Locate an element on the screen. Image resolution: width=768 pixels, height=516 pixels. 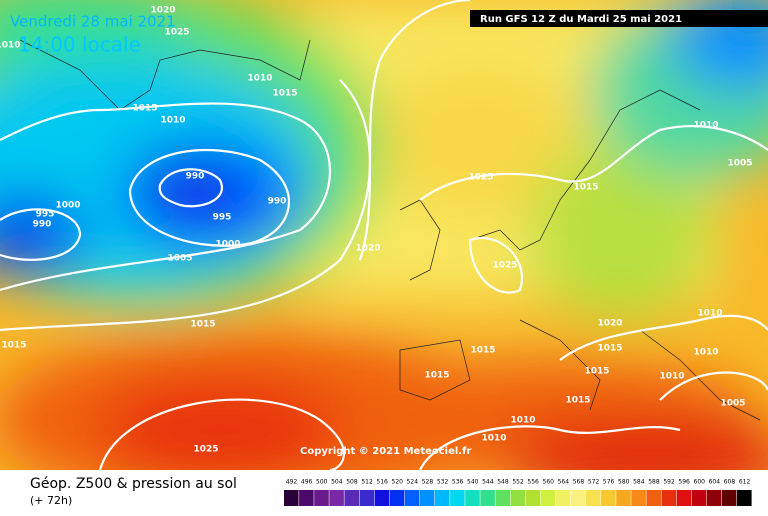
scale-label: 612 is located at coordinates (745, 482).